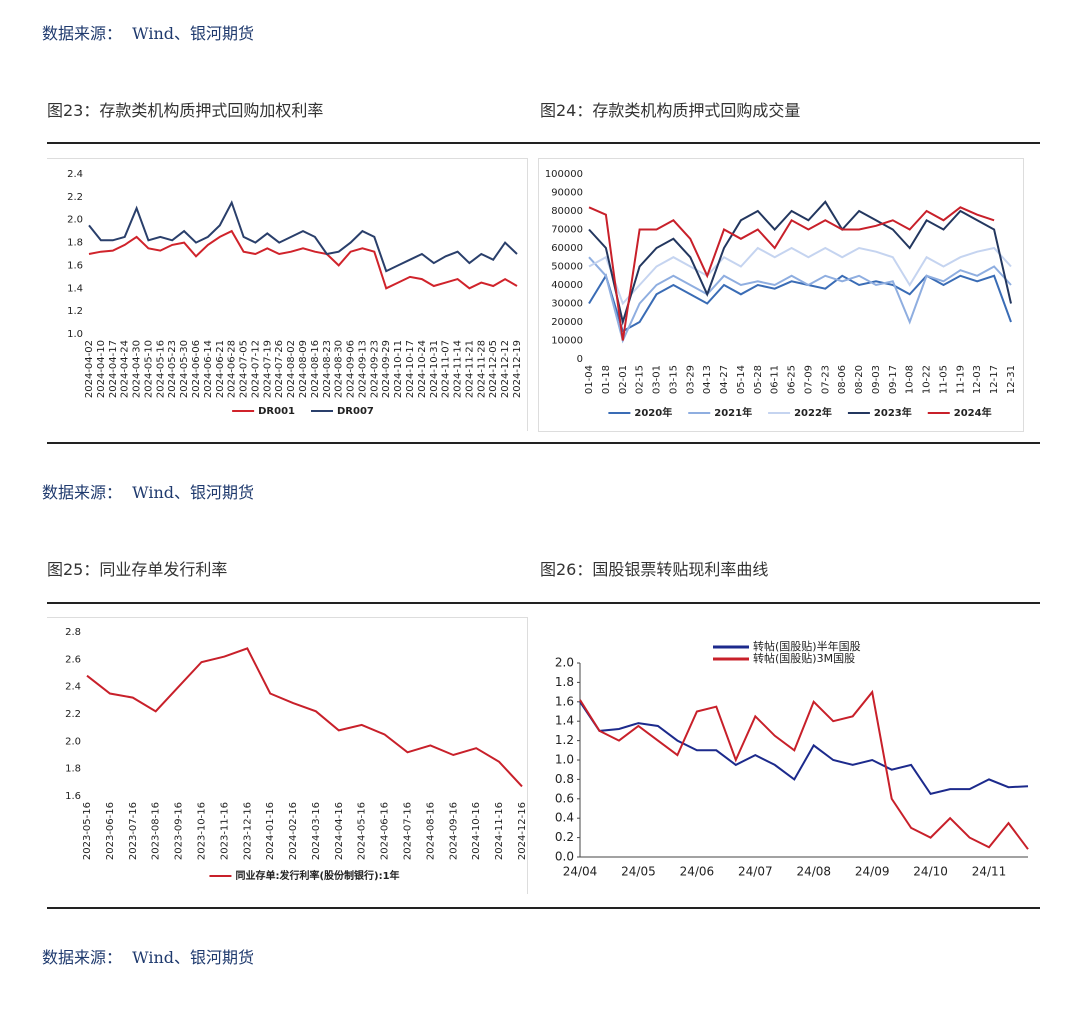 The height and width of the screenshot is (1010, 1080). What do you see at coordinates (270, 831) in the screenshot?
I see `x-tick-label: 2024-01-16` at bounding box center [270, 831].